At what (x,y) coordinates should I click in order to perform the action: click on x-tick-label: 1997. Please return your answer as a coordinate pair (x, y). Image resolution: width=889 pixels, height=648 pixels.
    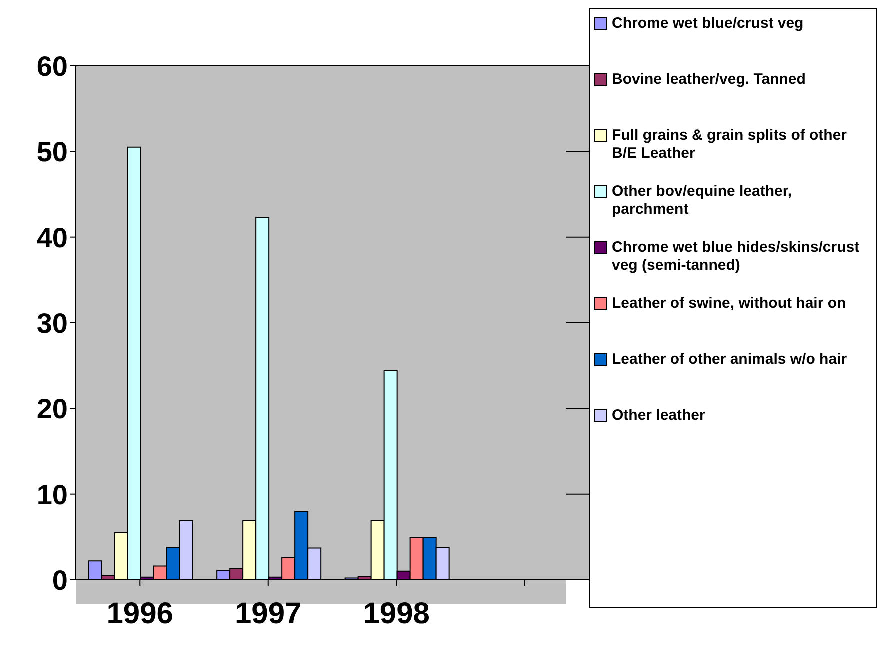
    Looking at the image, I should click on (268, 613).